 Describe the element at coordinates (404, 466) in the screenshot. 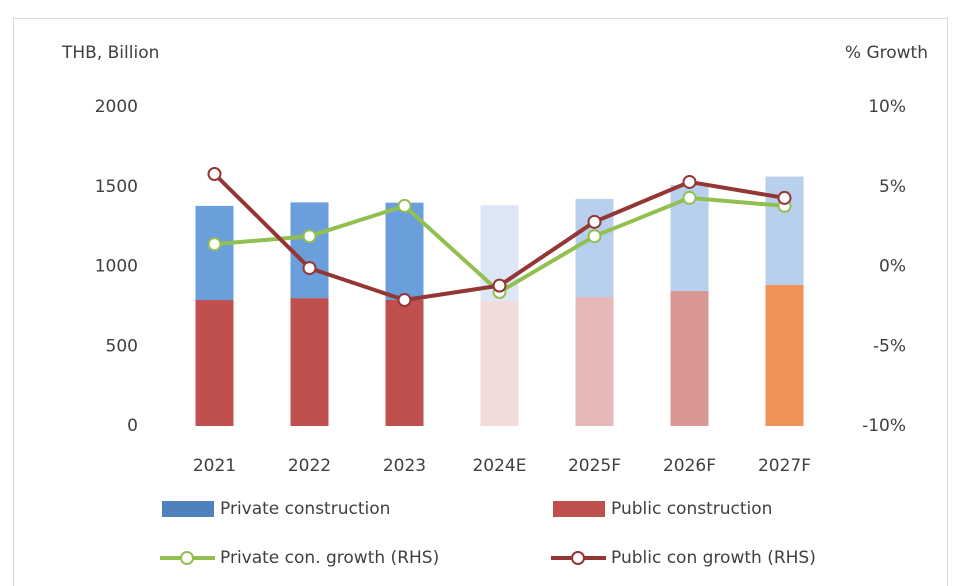

I see `x-tick-label: 2023` at that location.